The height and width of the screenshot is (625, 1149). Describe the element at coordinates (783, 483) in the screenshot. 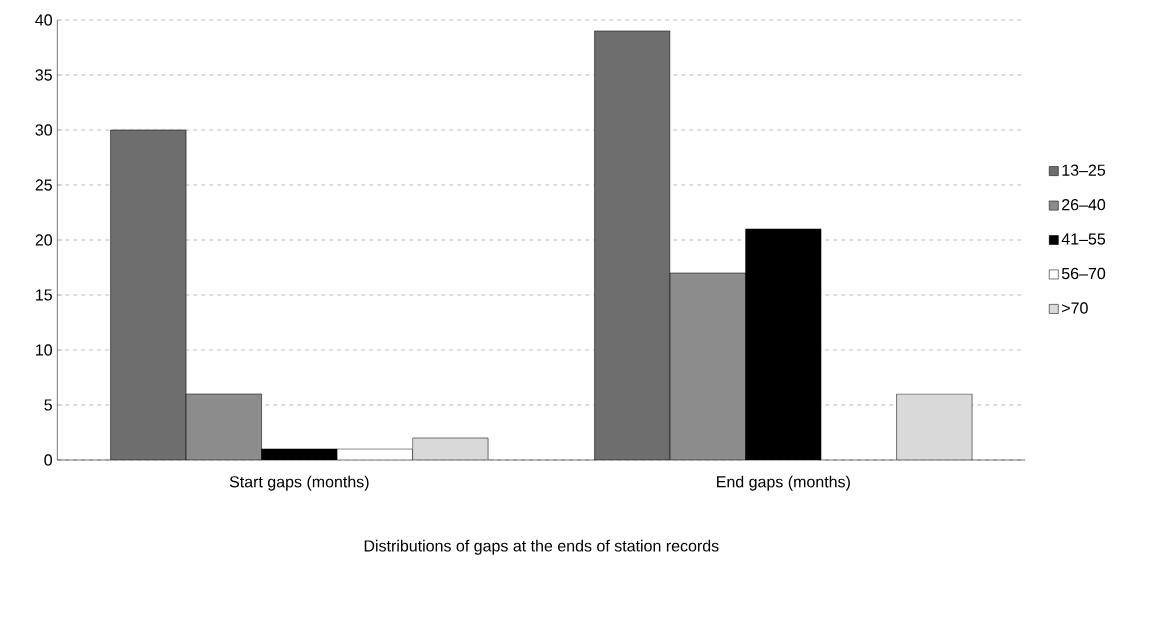

I see `x-tick-label: End gaps (months)` at that location.